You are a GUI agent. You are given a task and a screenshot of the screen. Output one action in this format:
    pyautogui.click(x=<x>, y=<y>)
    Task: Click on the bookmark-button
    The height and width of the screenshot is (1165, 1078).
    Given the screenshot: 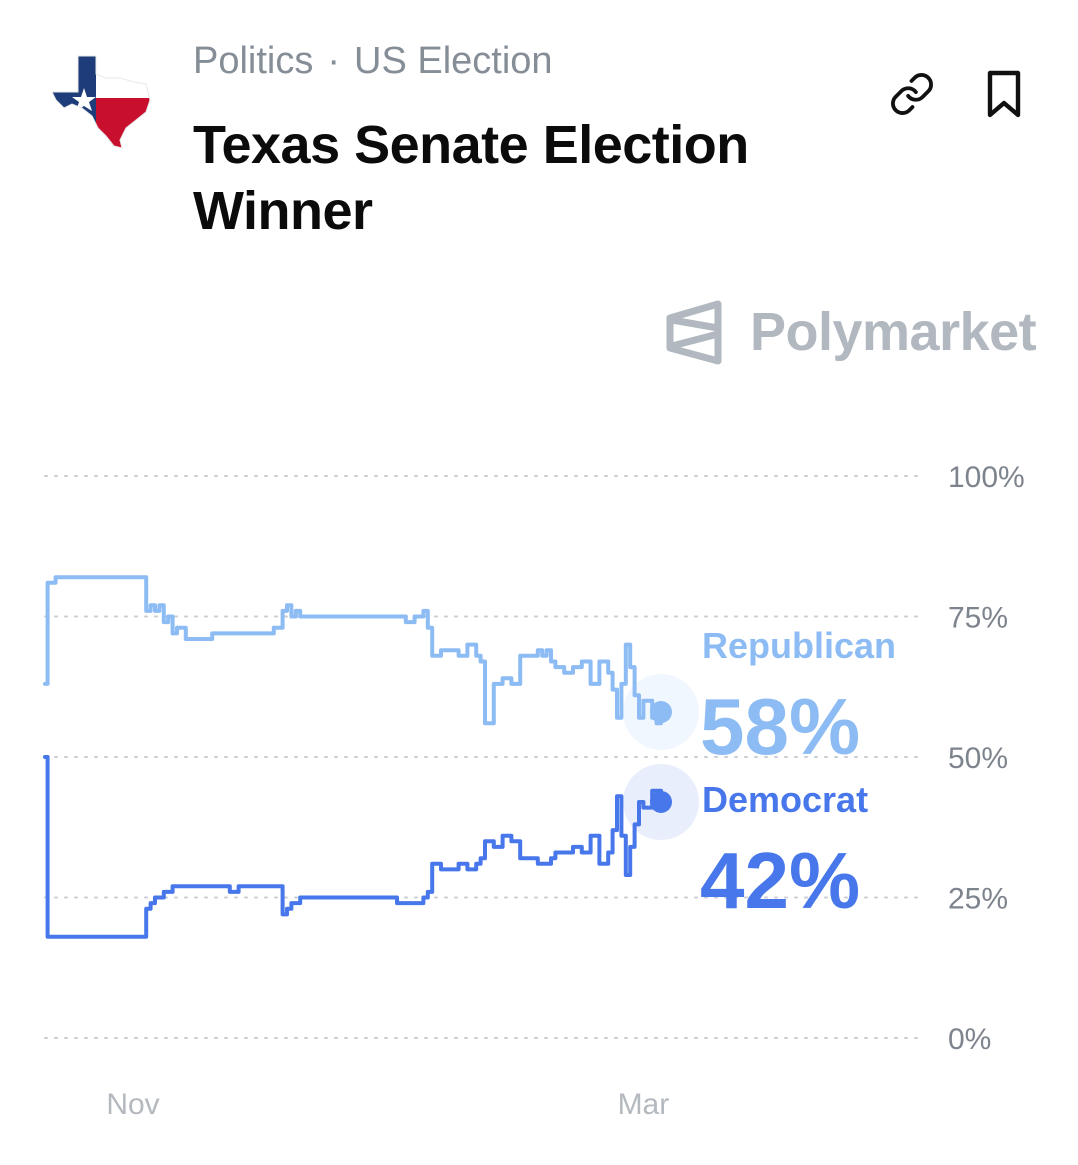 What is the action you would take?
    pyautogui.click(x=1004, y=94)
    